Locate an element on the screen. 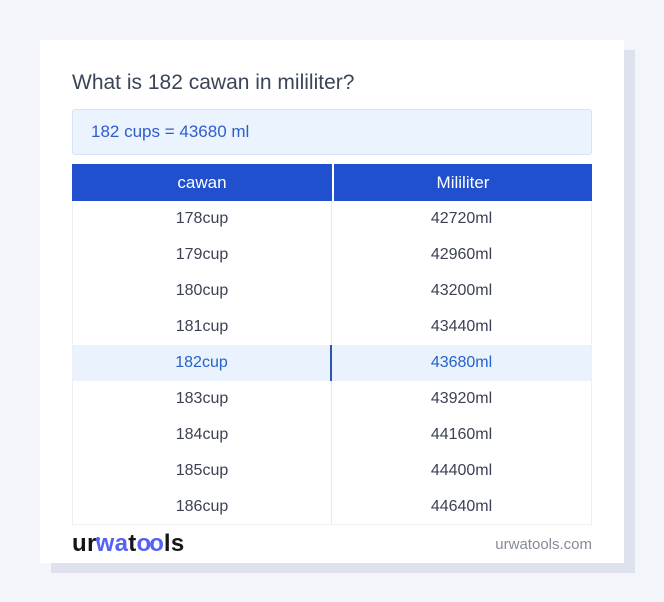  table-row: 181cup 43440ml is located at coordinates (332, 327).